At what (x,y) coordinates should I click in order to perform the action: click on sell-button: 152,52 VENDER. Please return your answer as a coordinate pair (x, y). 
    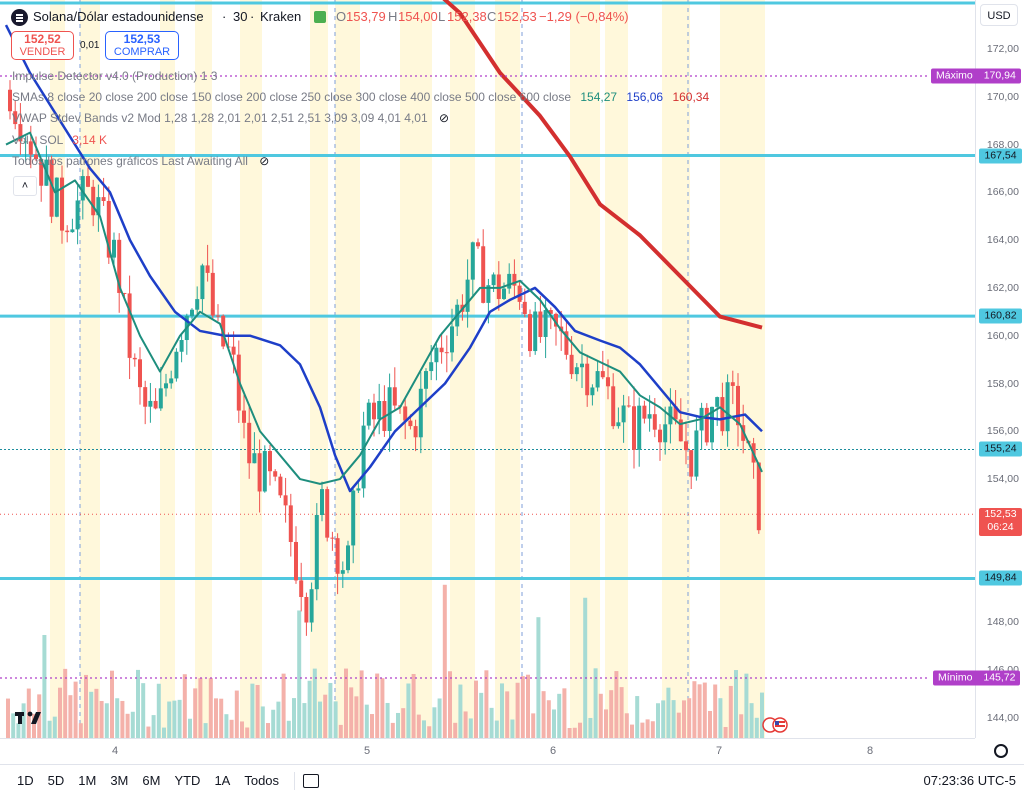
    Looking at the image, I should click on (42, 45).